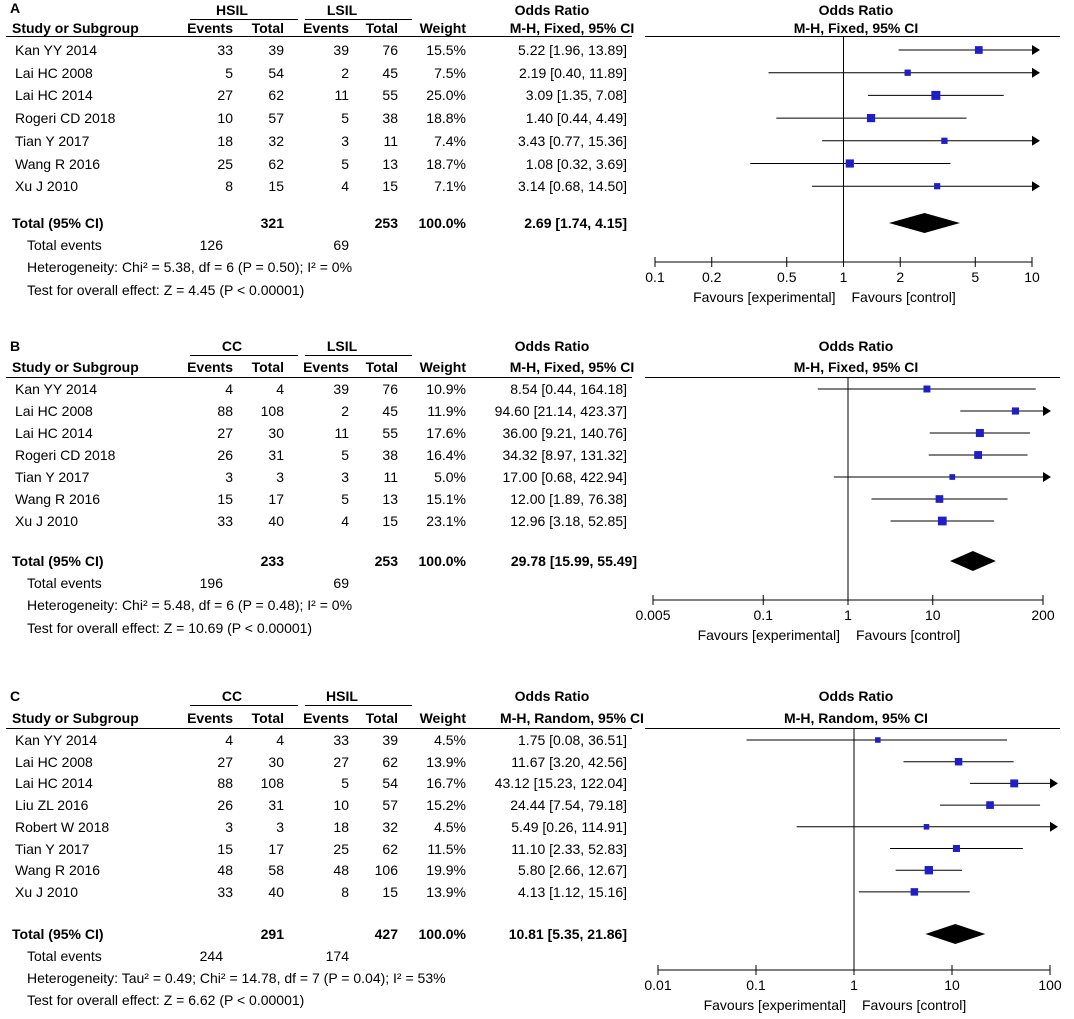  Describe the element at coordinates (446, 118) in the screenshot. I see `study-weight: 18.8%` at that location.